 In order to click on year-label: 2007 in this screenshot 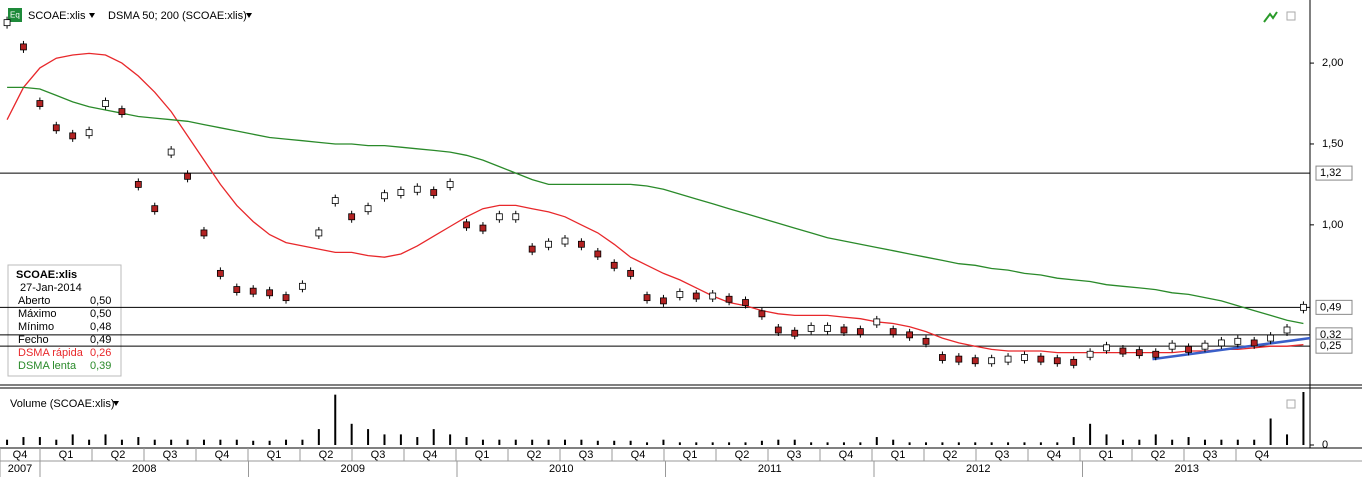, I will do `click(20, 469)`.